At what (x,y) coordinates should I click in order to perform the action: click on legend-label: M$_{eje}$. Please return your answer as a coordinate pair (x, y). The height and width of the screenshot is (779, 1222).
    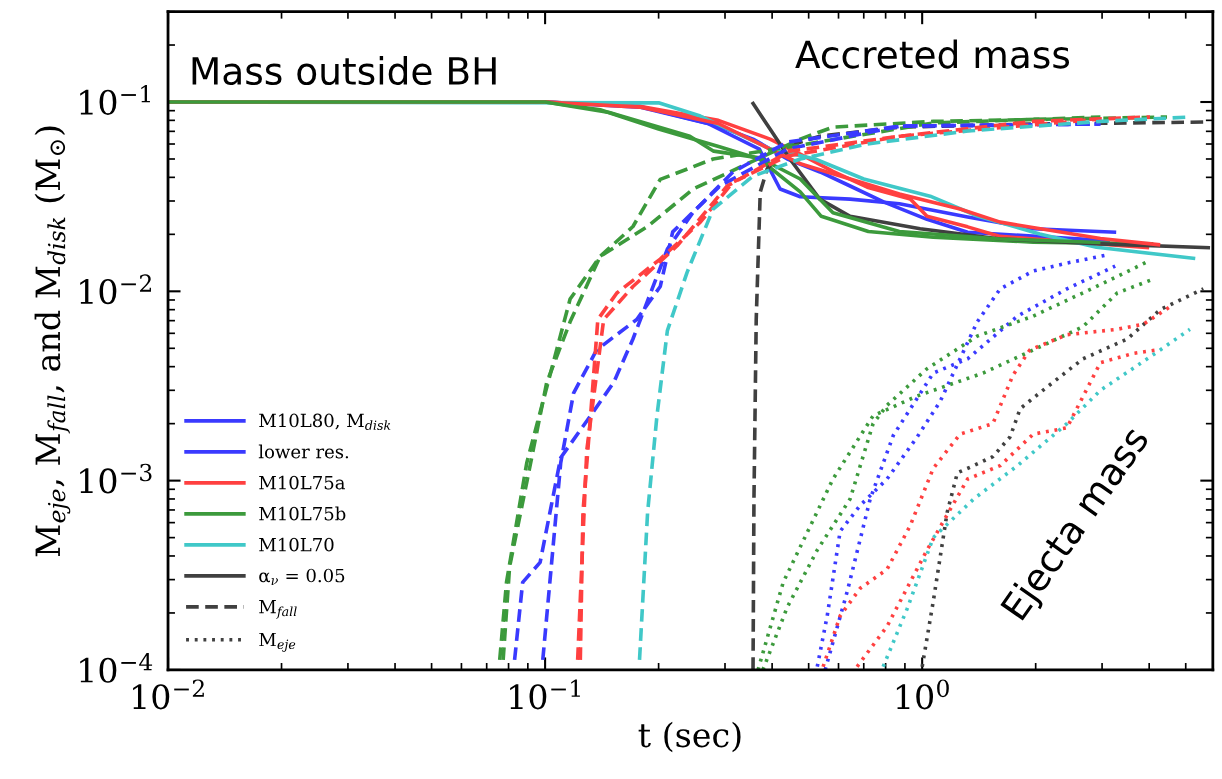
    Looking at the image, I should click on (277, 642).